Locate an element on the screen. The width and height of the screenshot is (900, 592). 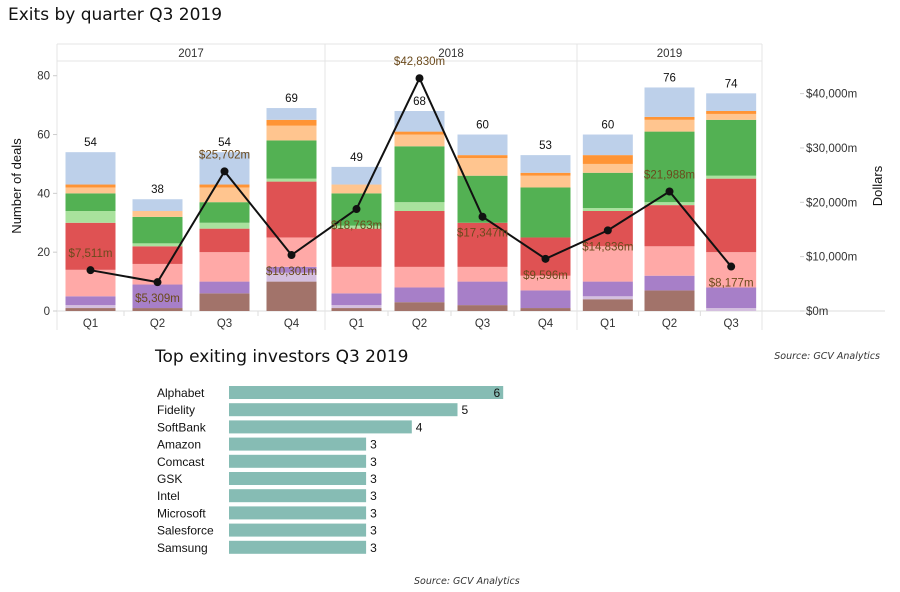
year-label: 2017 is located at coordinates (191, 54).